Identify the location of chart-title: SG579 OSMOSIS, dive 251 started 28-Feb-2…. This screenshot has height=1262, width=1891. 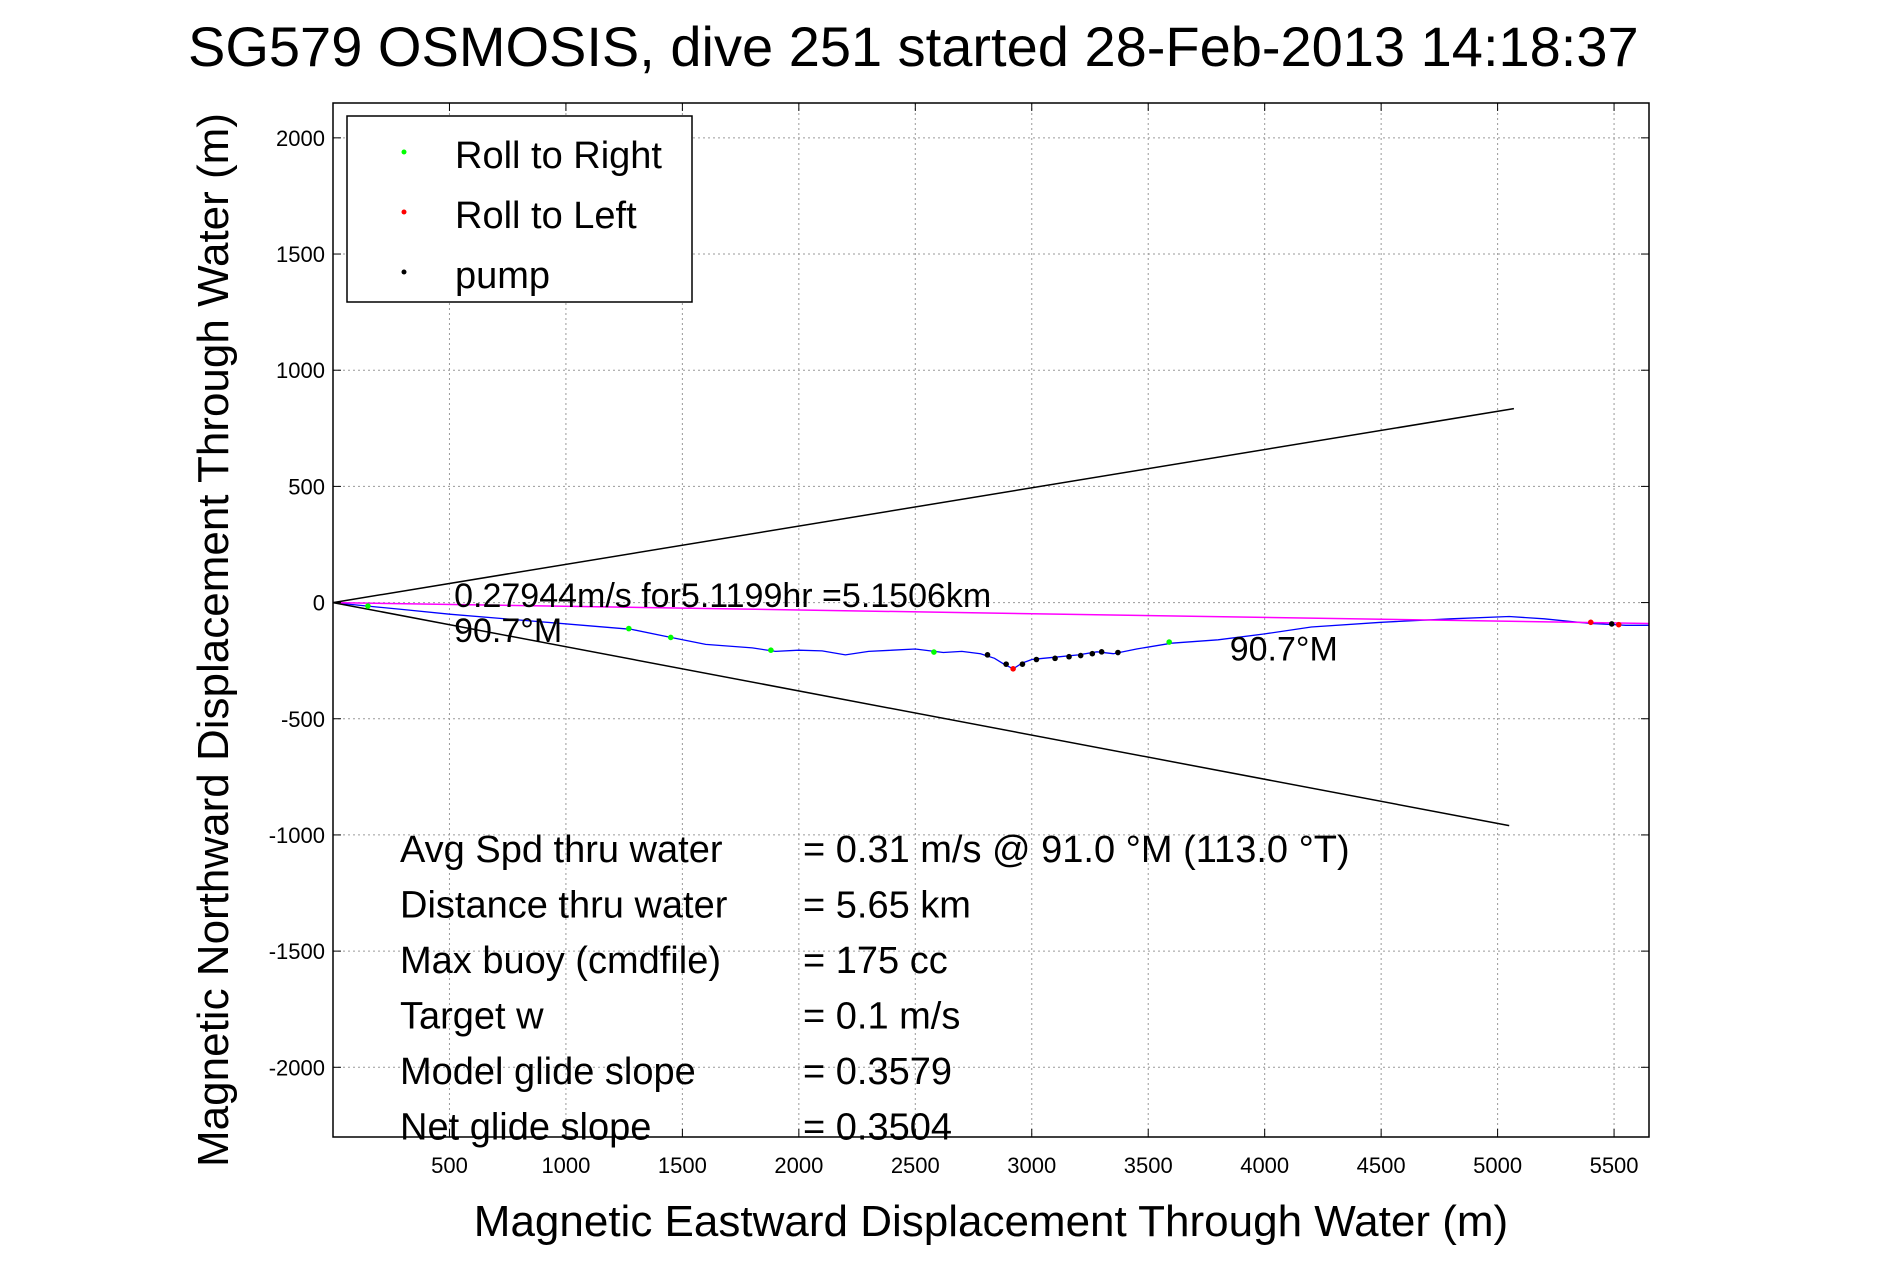
(913, 46).